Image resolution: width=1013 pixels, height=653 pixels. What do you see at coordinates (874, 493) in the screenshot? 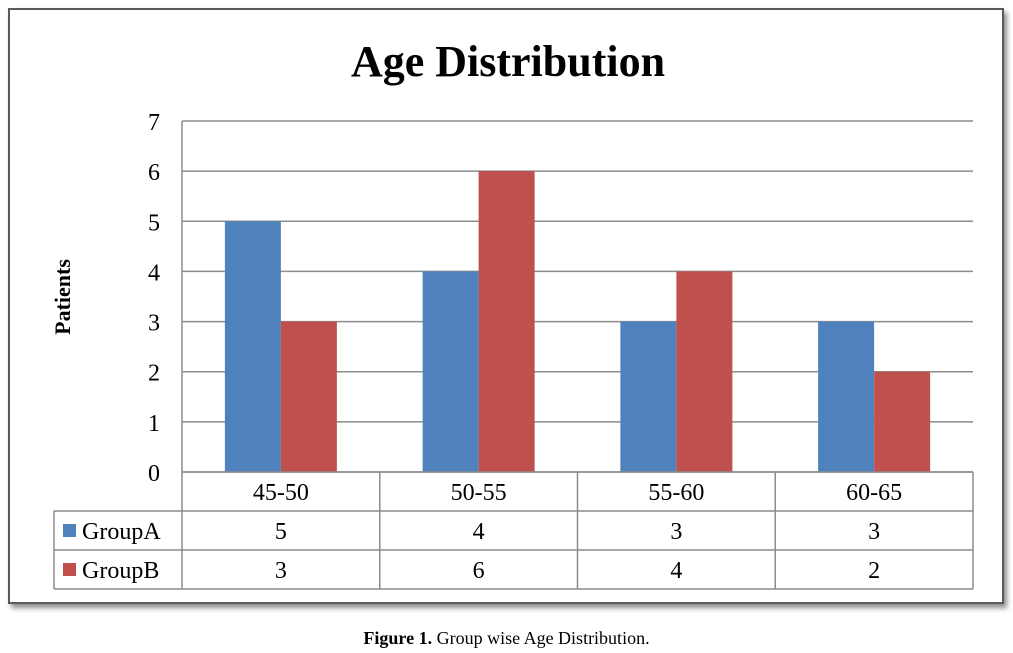
I see `x-tick-label: 60-65` at bounding box center [874, 493].